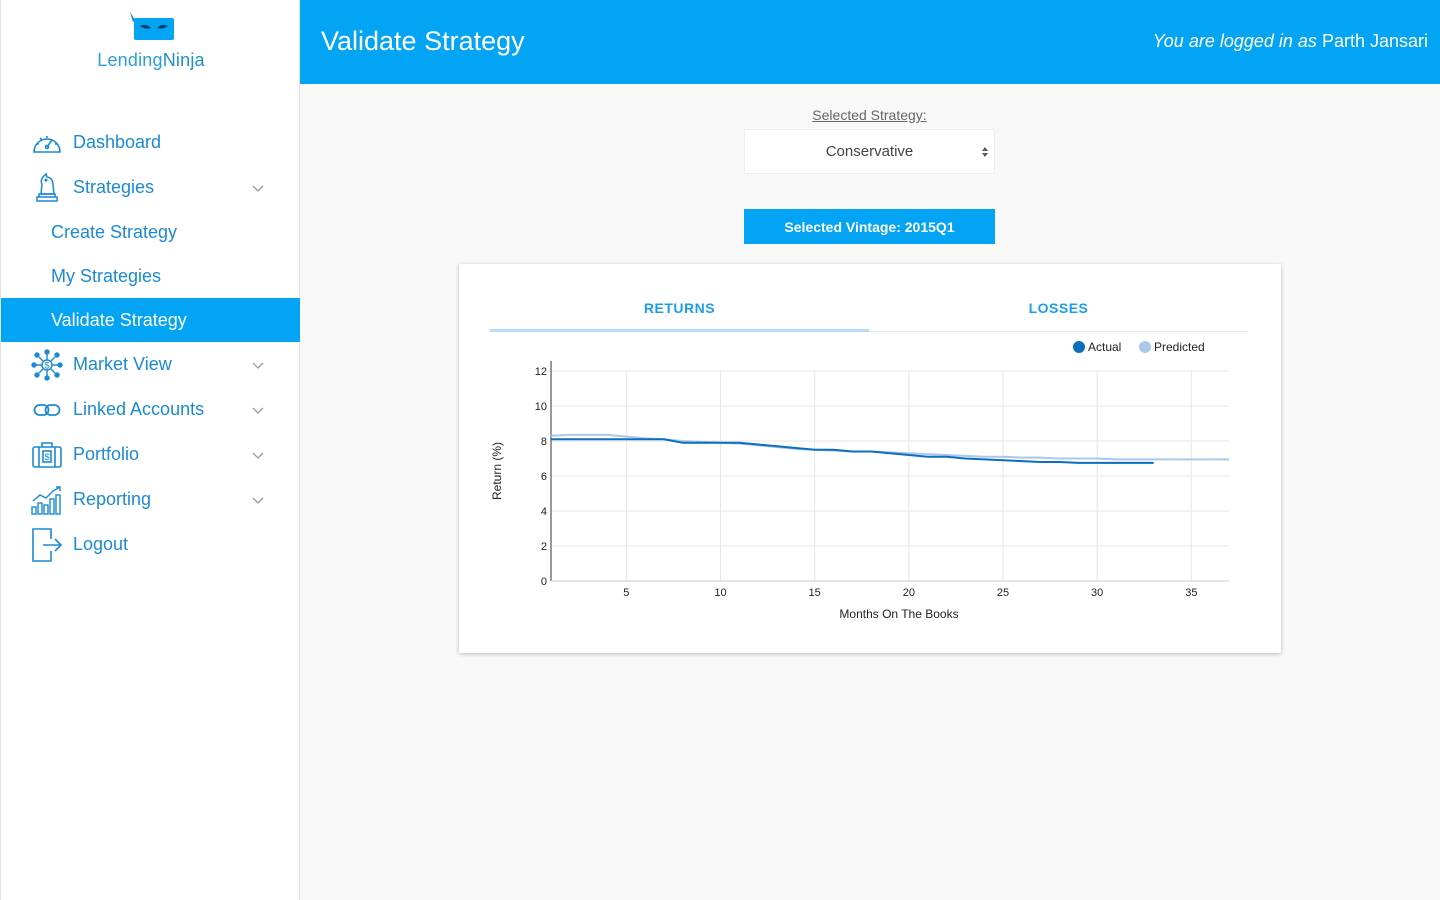 Image resolution: width=1440 pixels, height=900 pixels. I want to click on x-tick-label: 20, so click(909, 593).